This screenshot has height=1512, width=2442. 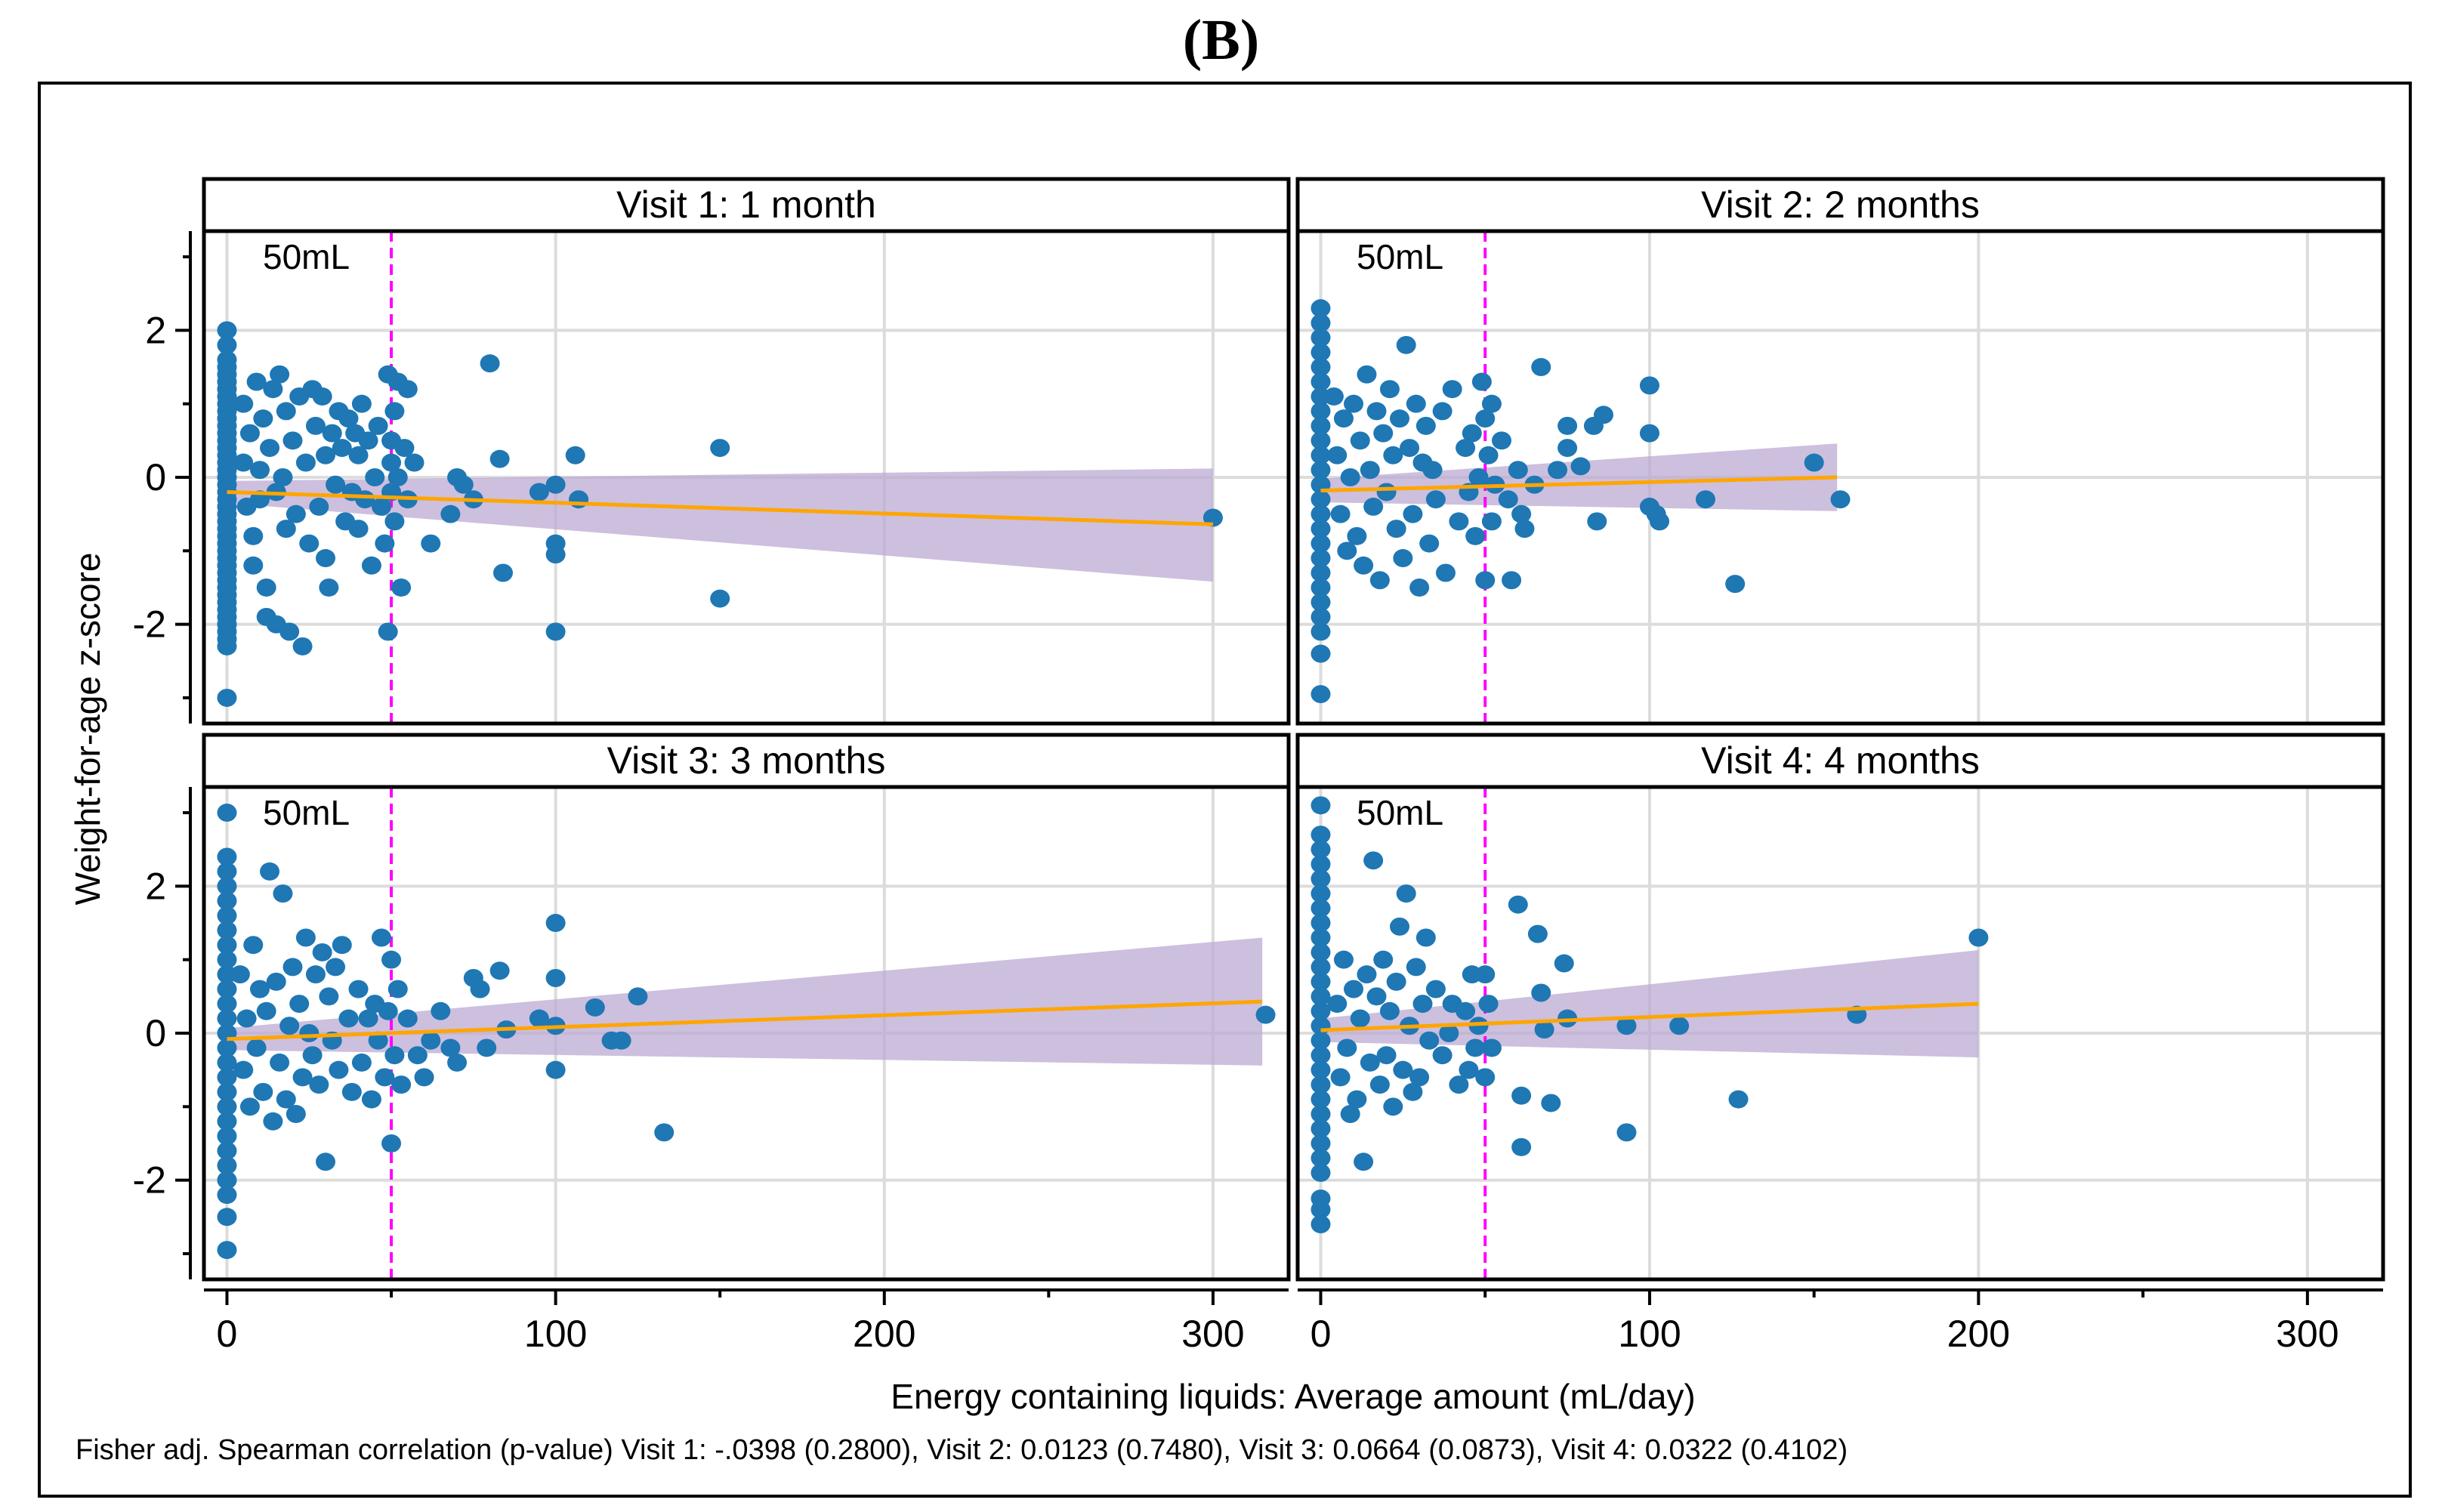 What do you see at coordinates (150, 624) in the screenshot?
I see `y-tick-label: -2` at bounding box center [150, 624].